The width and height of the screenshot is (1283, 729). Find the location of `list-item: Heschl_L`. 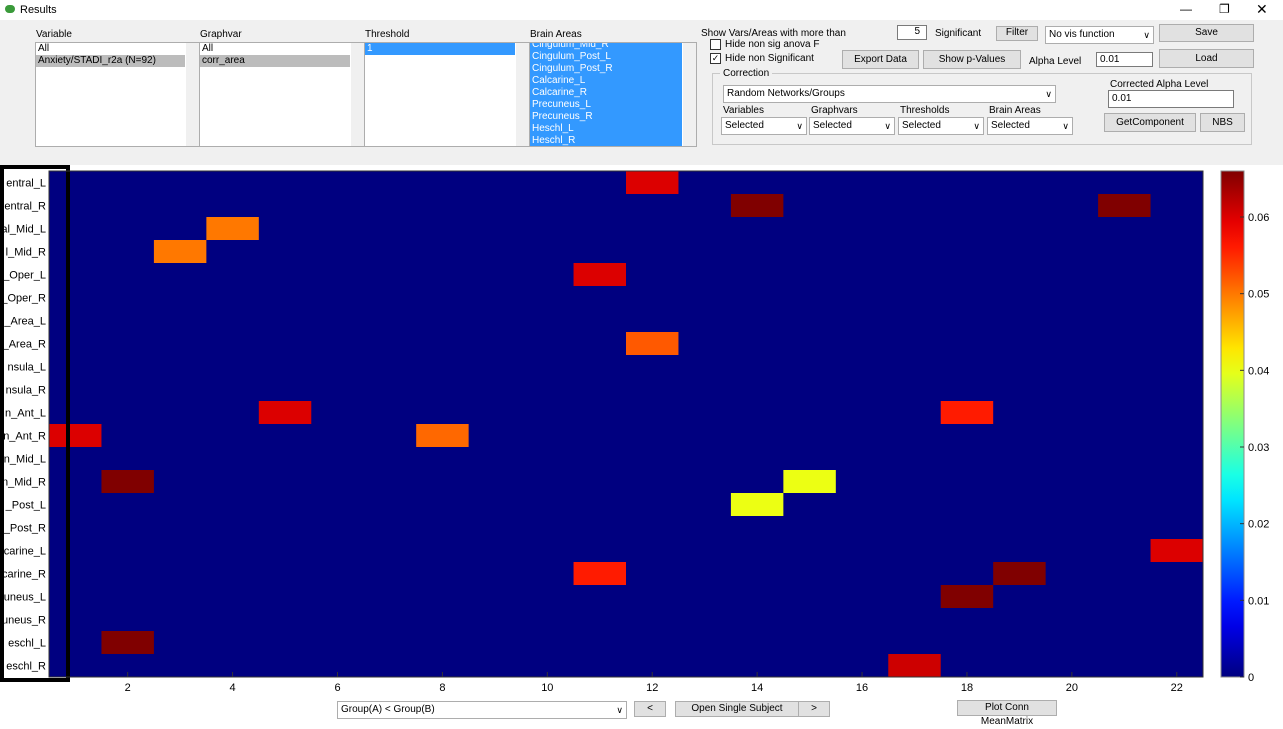

list-item: Heschl_L is located at coordinates (606, 129).